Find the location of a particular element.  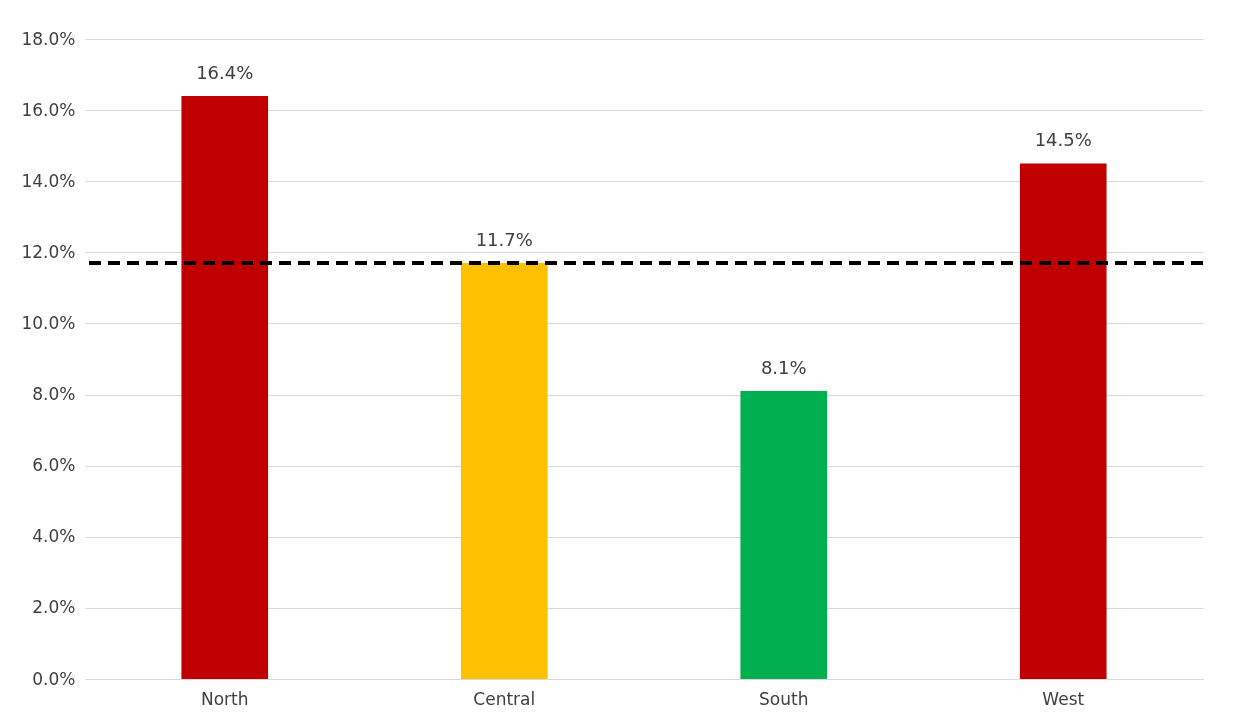

y-tick-label: 4.0% is located at coordinates (54, 536).